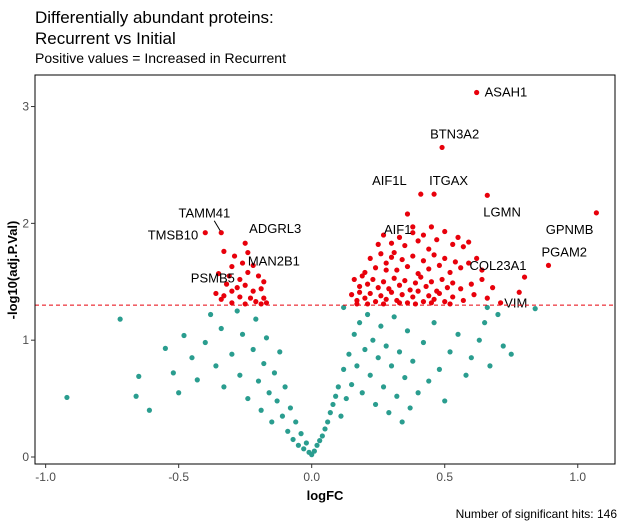 This screenshot has height=528, width=624. What do you see at coordinates (497, 265) in the screenshot?
I see `gene-label: COL23A1` at bounding box center [497, 265].